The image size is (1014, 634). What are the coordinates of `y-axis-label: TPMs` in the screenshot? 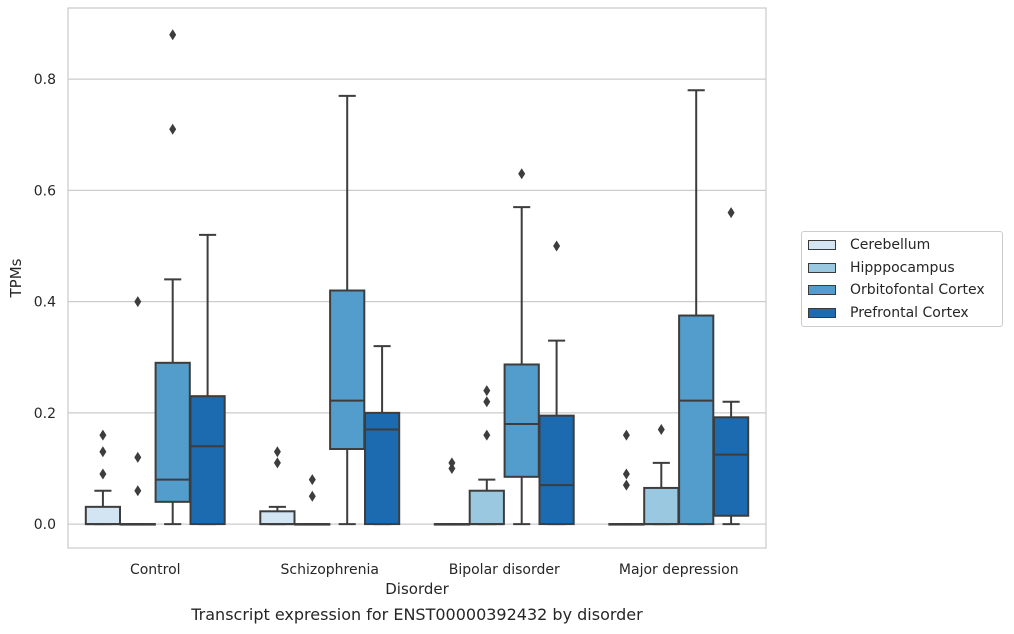 It's located at (16, 278).